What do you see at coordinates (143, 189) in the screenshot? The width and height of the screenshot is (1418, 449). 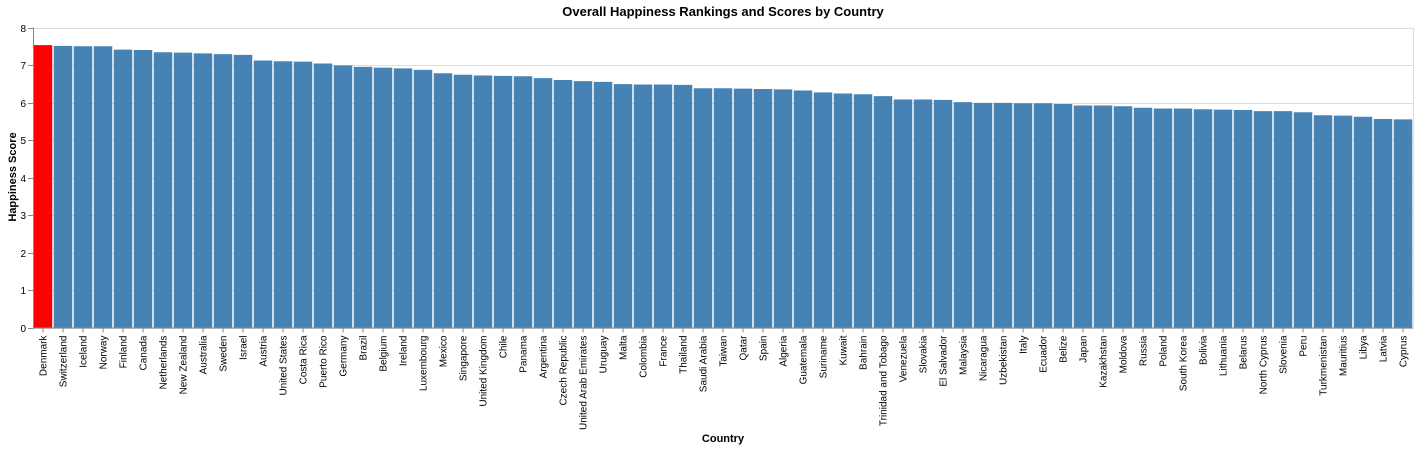 I see `bar-canada` at bounding box center [143, 189].